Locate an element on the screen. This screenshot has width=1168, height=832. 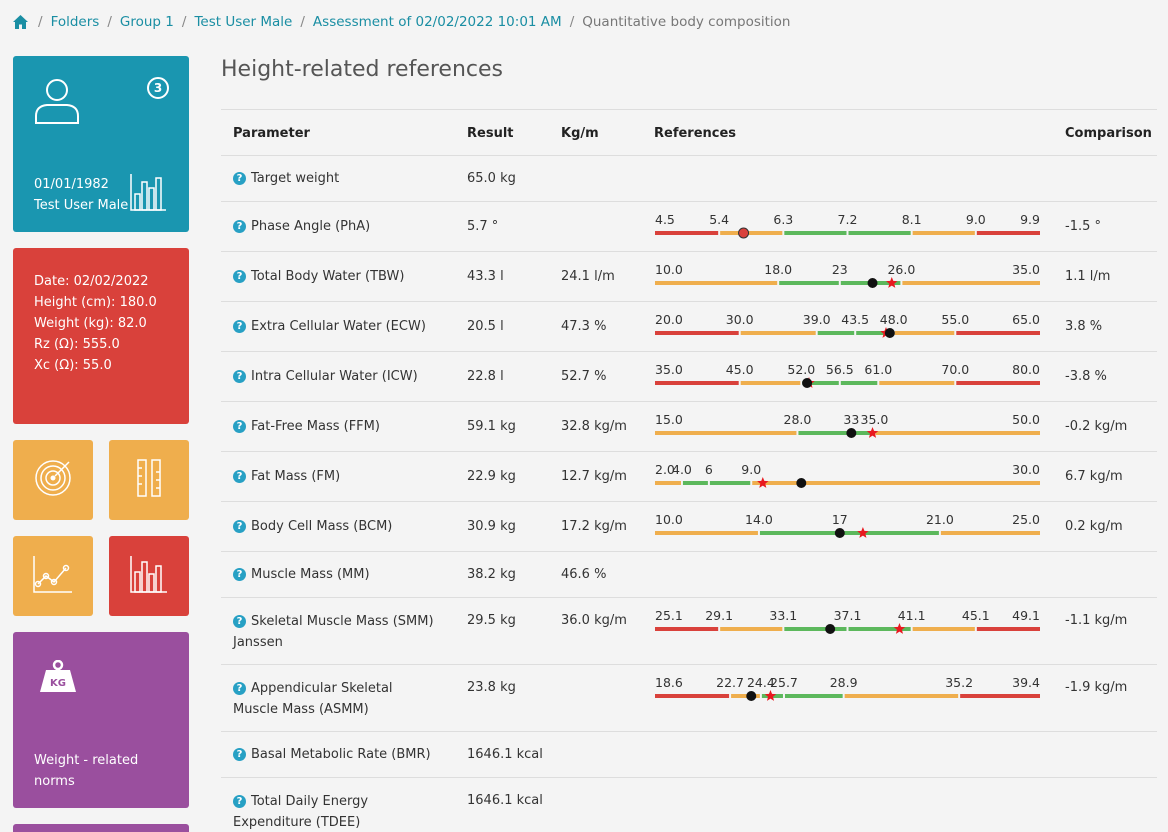
parameter-cell: ? Body Cell Mass (BCM) is located at coordinates (312, 526).